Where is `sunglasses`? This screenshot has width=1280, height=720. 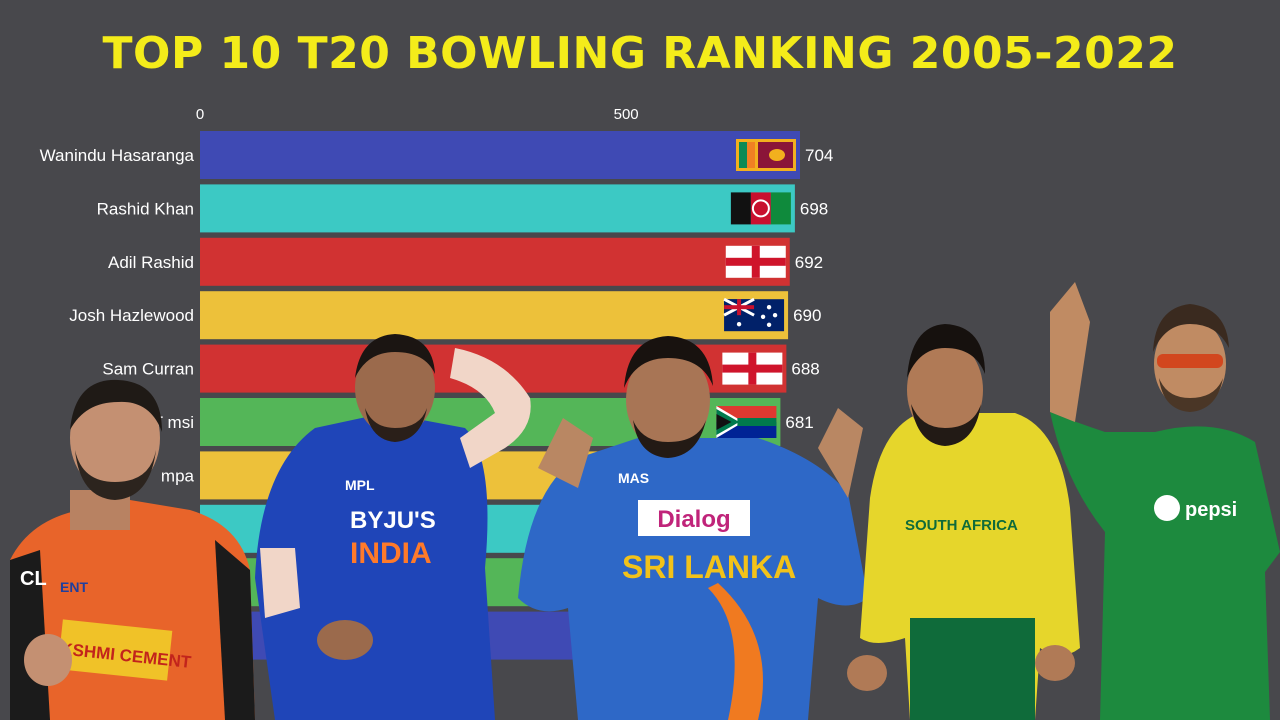
sunglasses is located at coordinates (1190, 361).